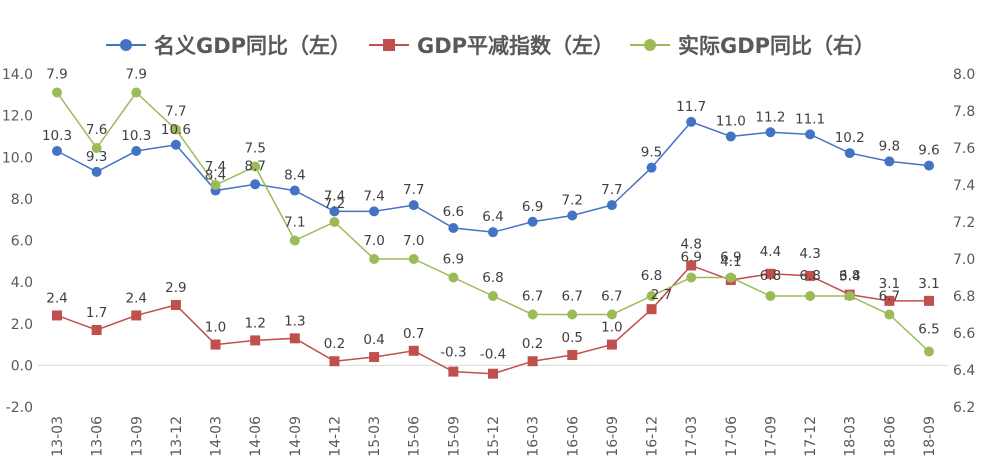 The image size is (987, 467). Describe the element at coordinates (730, 262) in the screenshot. I see `data-label: 4.1` at that location.